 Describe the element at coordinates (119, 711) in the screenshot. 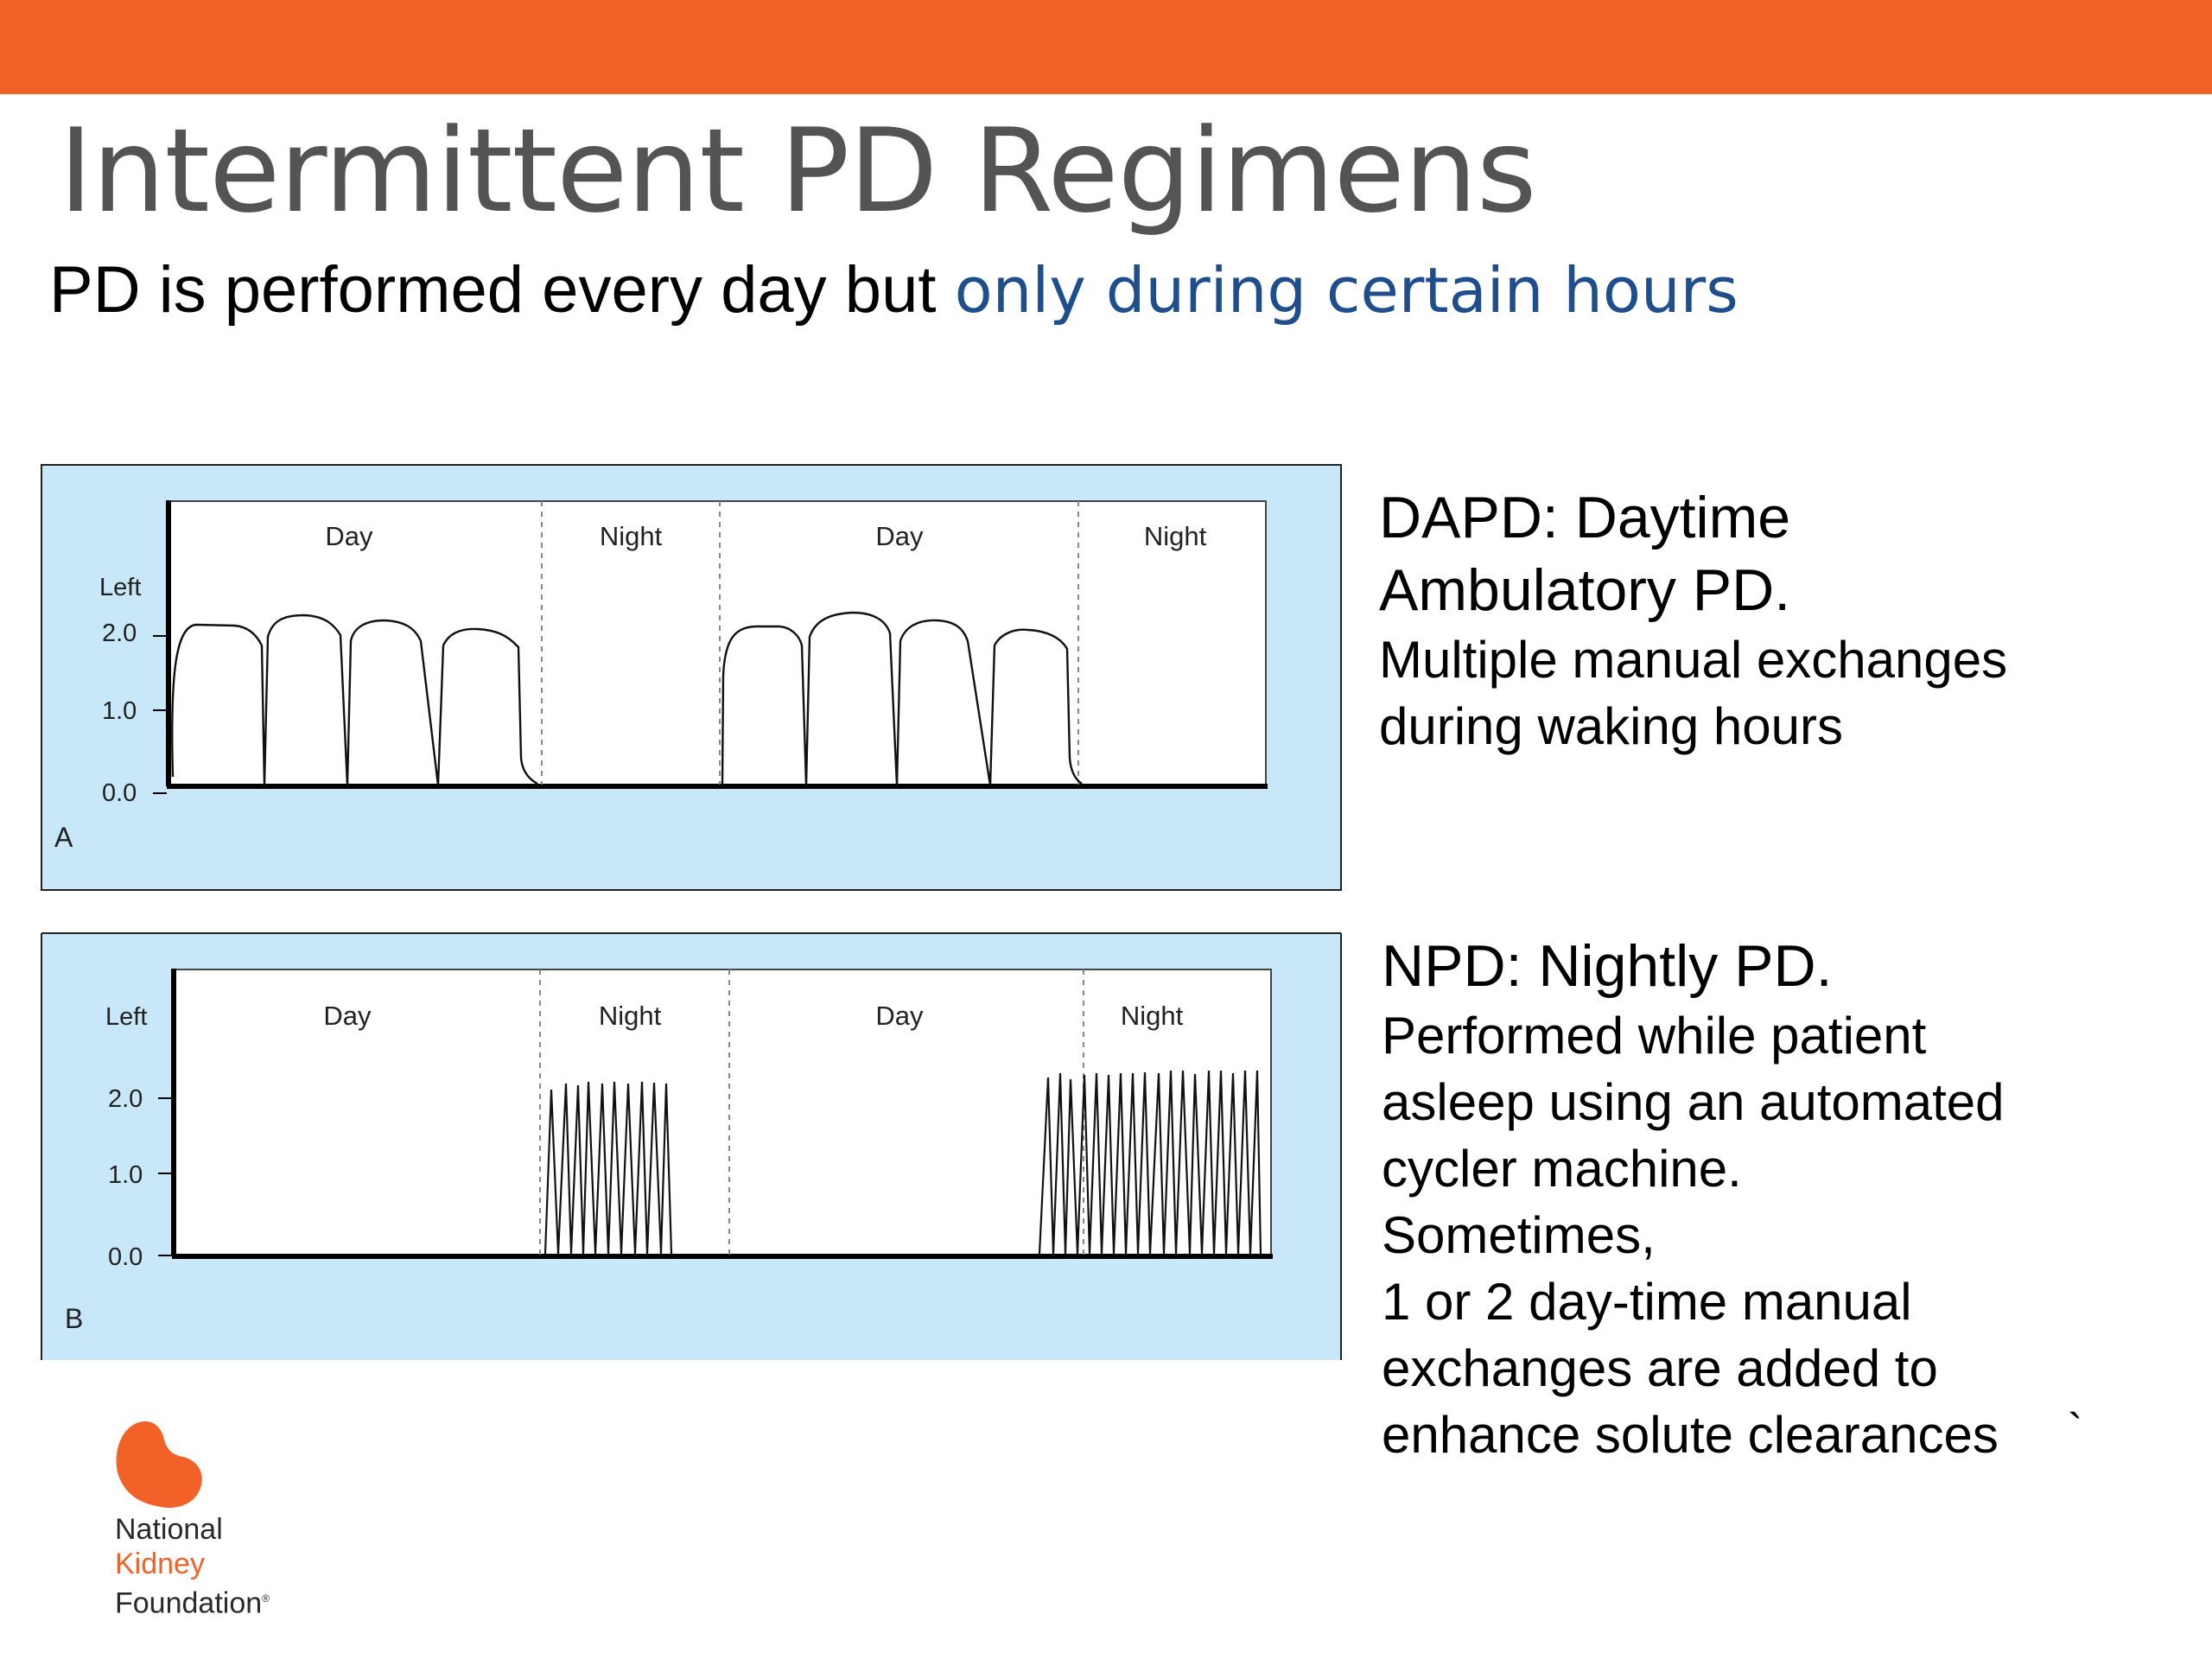

I see `panel-a-tick-1: 1.0` at that location.